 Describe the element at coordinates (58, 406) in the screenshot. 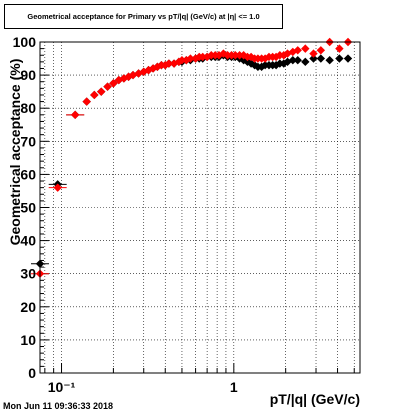

I see `timestamp: Mon Jun 11 09:36:33 2018` at that location.